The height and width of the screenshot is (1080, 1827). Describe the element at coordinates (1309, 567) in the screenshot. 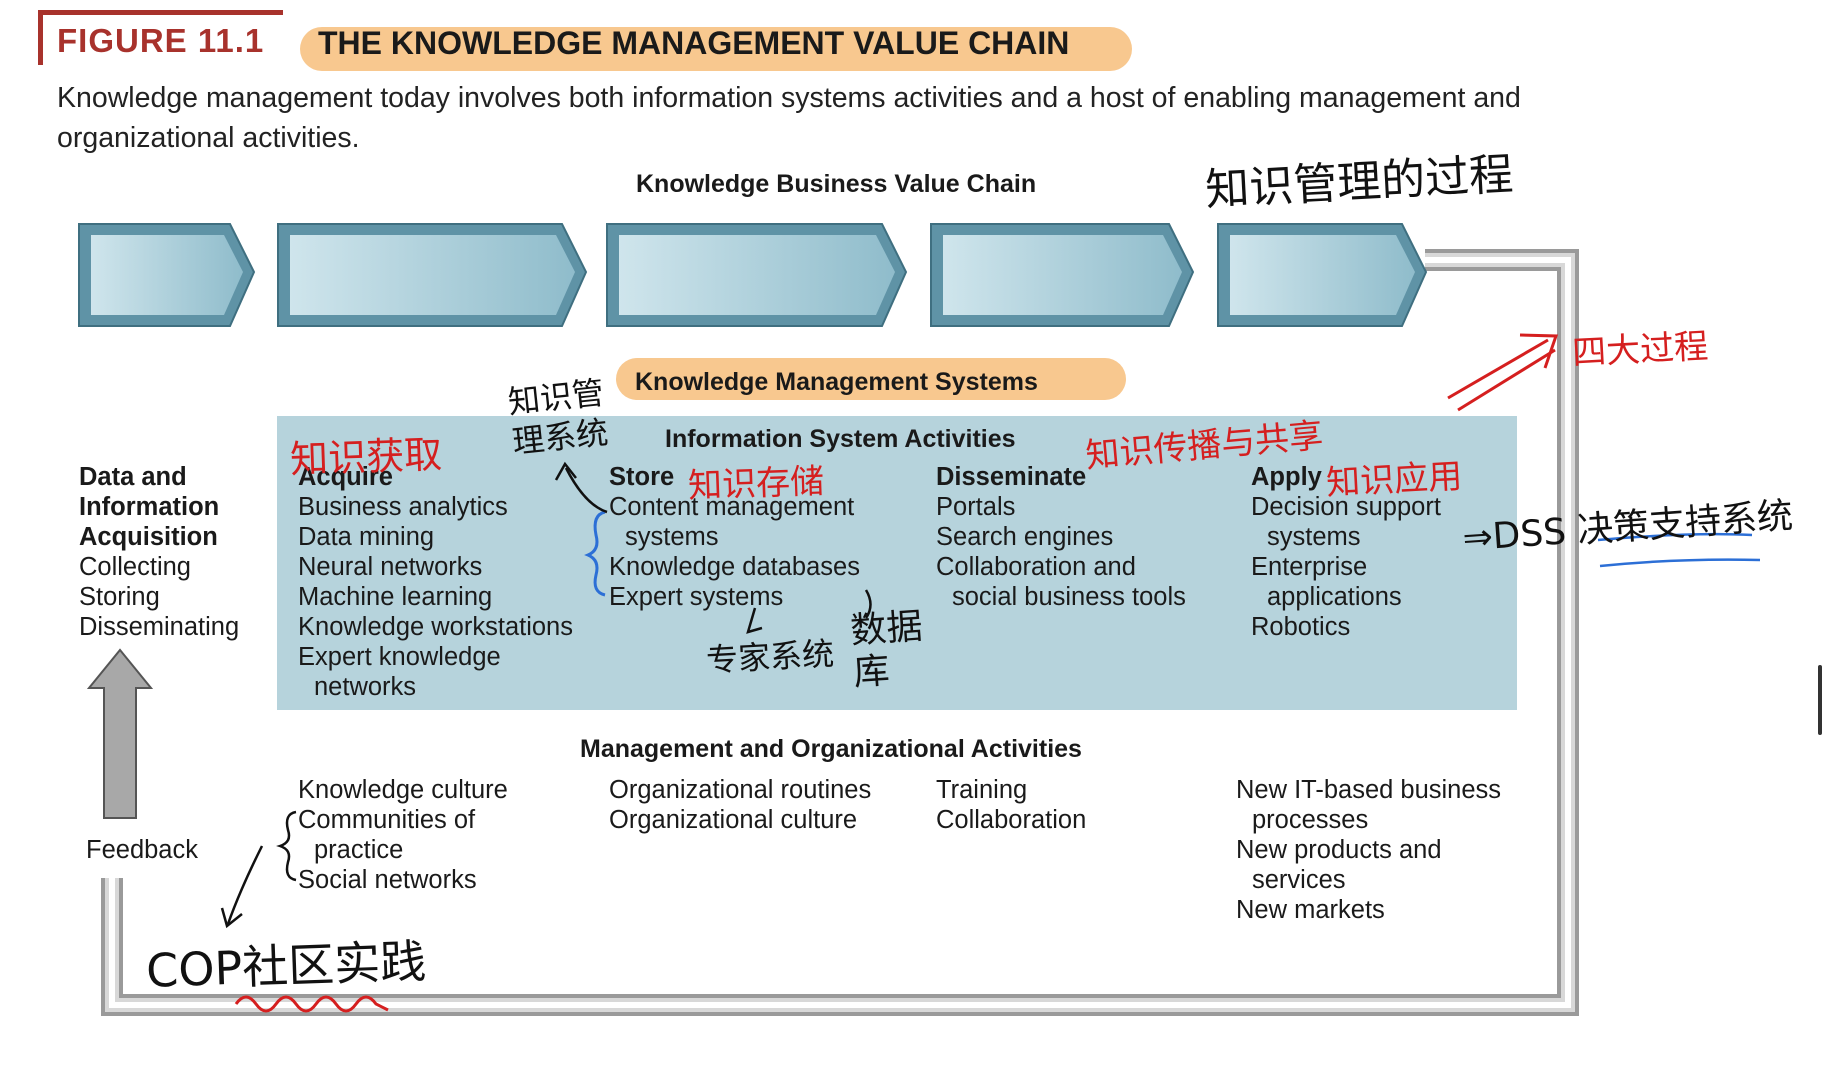

I see `apply-item: Enterprise` at that location.